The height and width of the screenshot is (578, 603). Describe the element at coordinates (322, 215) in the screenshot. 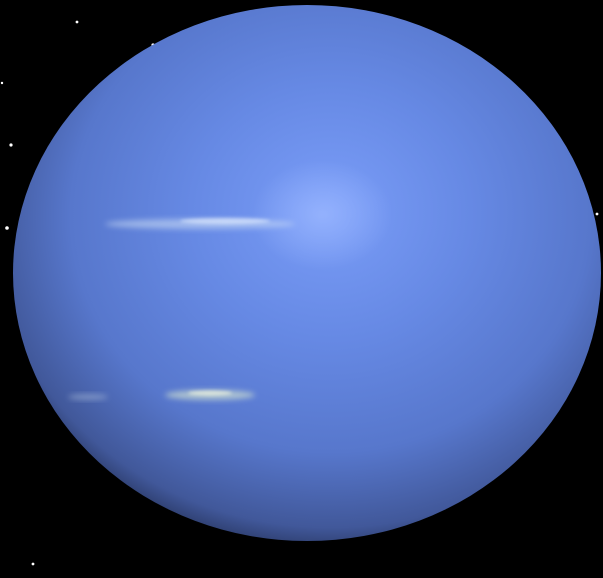

I see `highlight` at that location.